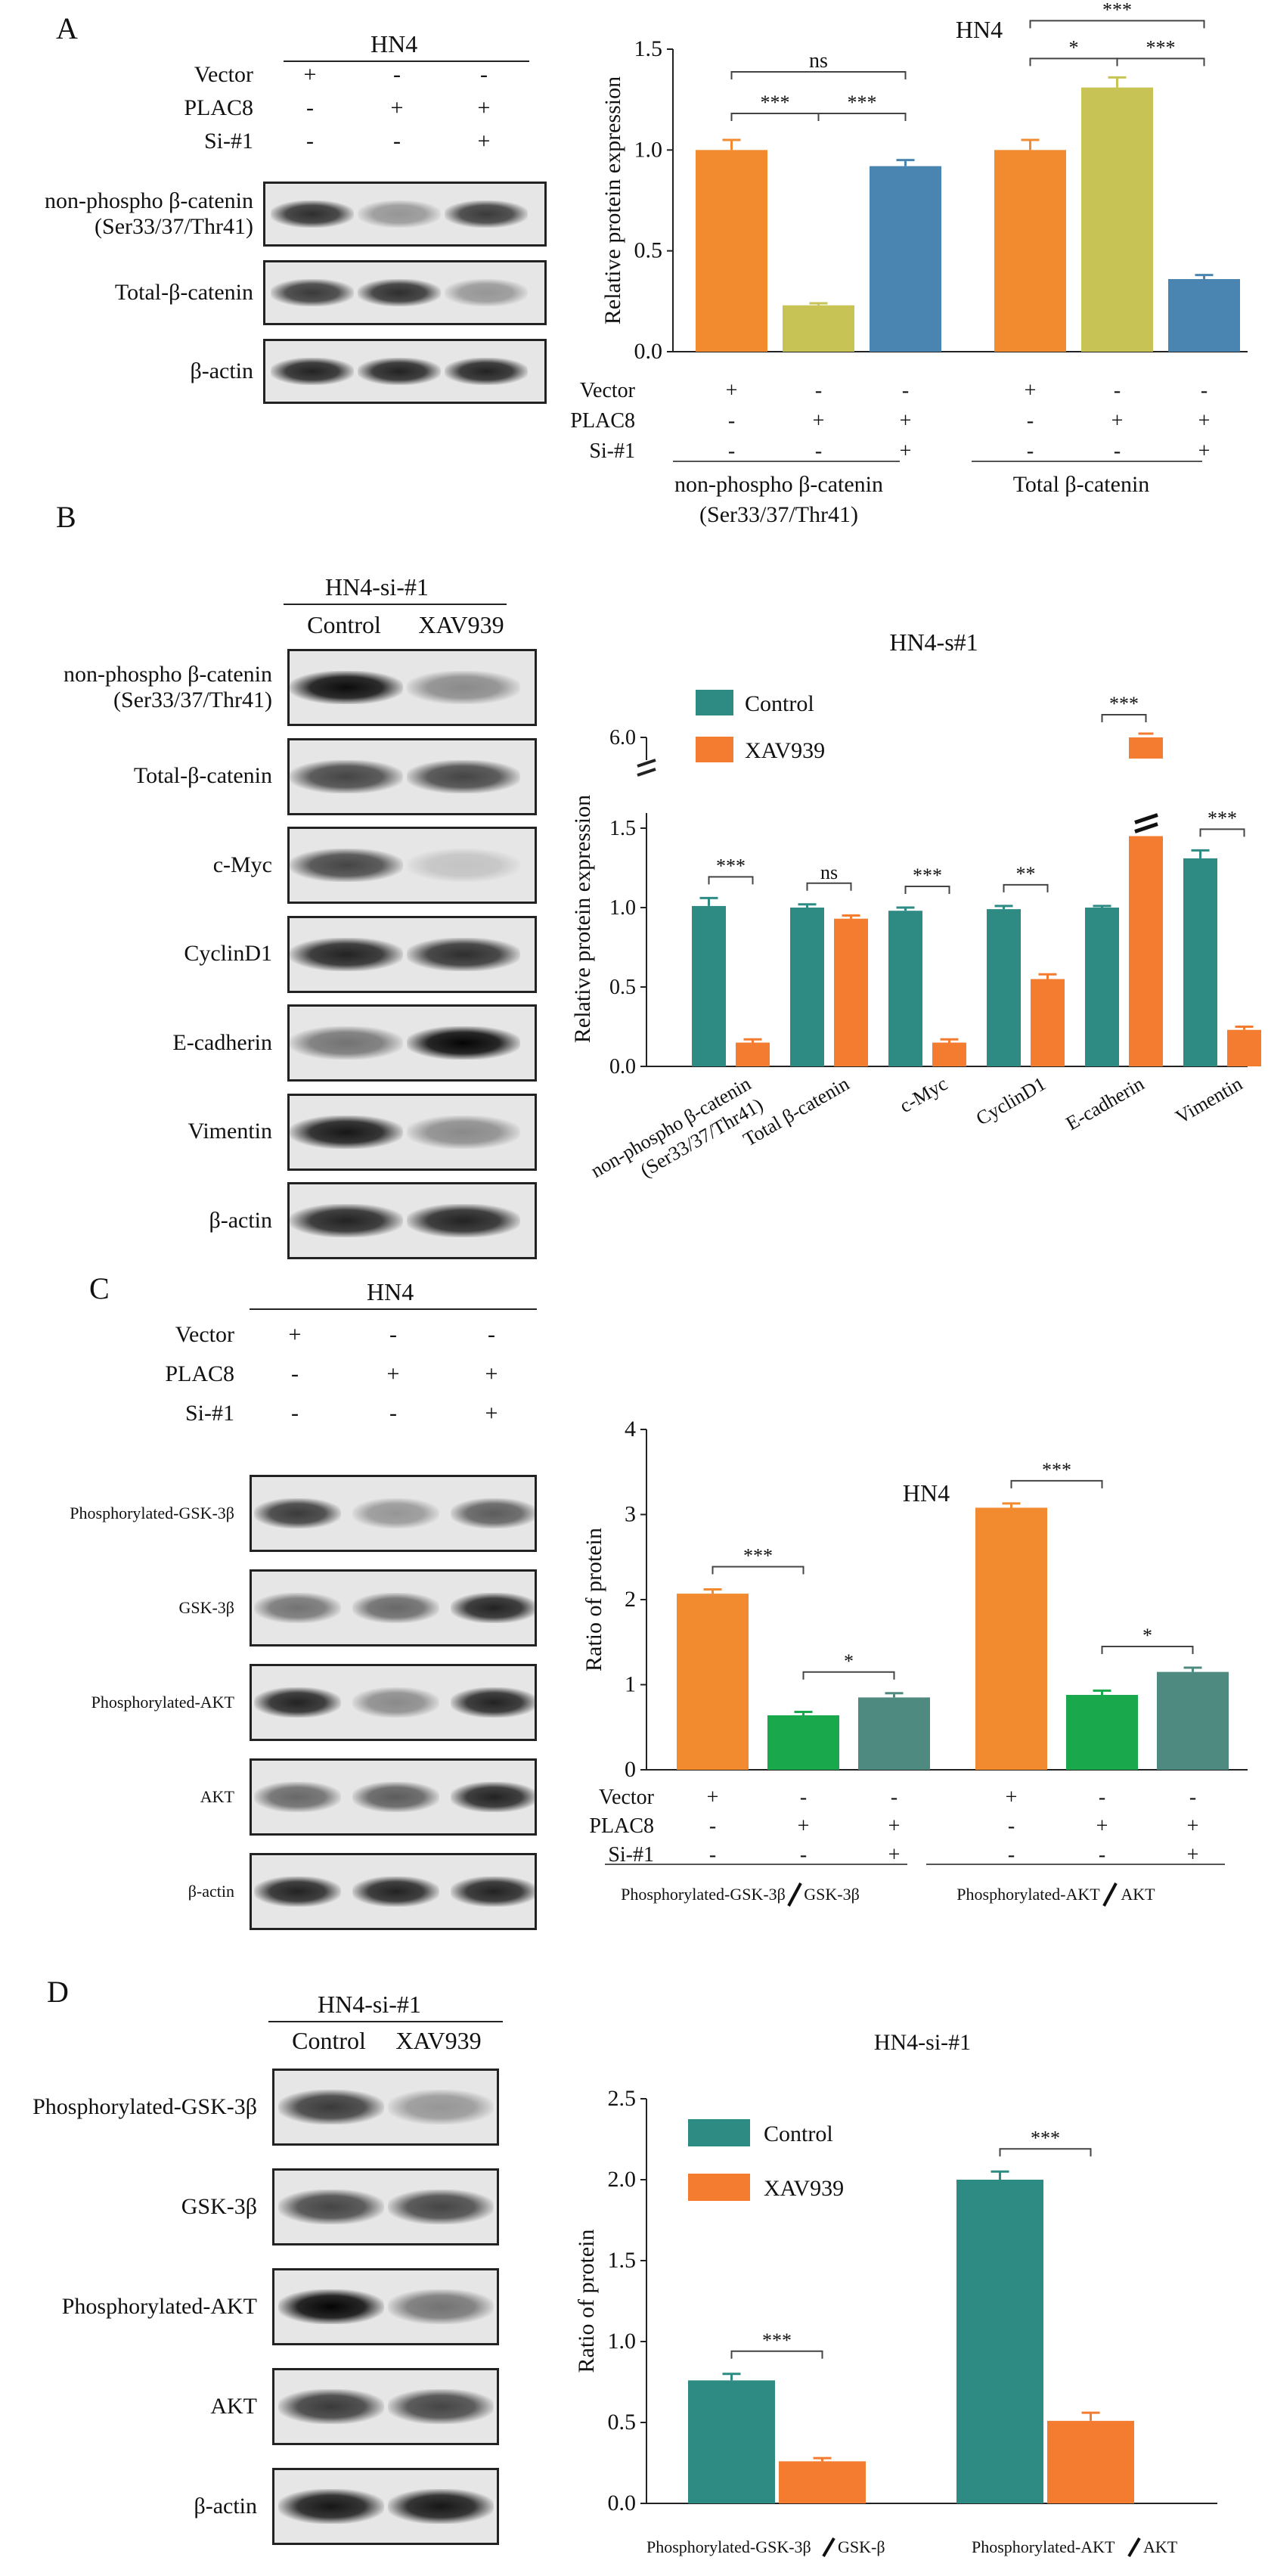  What do you see at coordinates (242, 864) in the screenshot?
I see `blot-row-label-text: c-Myc` at bounding box center [242, 864].